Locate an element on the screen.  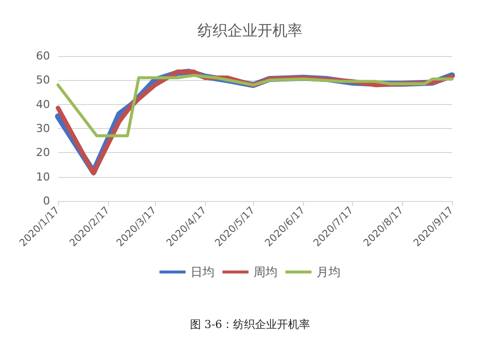
y-tick-label: 50 is located at coordinates (43, 80).